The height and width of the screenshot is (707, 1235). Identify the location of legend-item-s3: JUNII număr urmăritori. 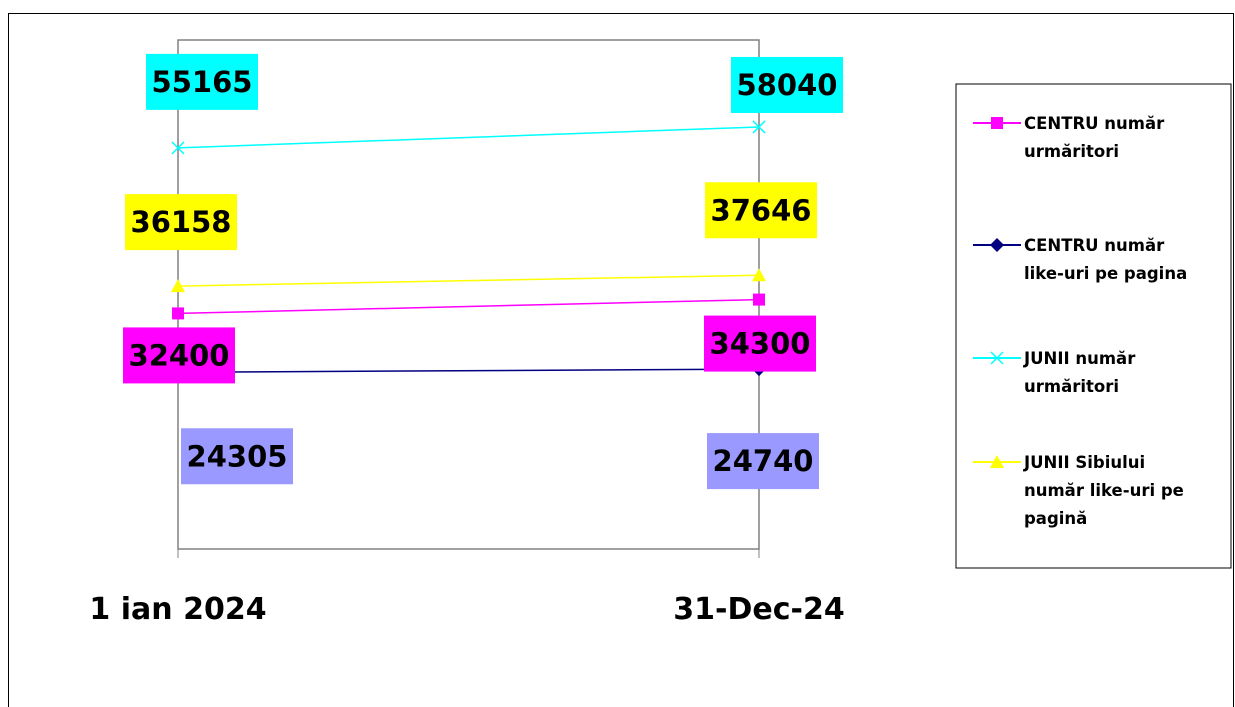
(1054, 372).